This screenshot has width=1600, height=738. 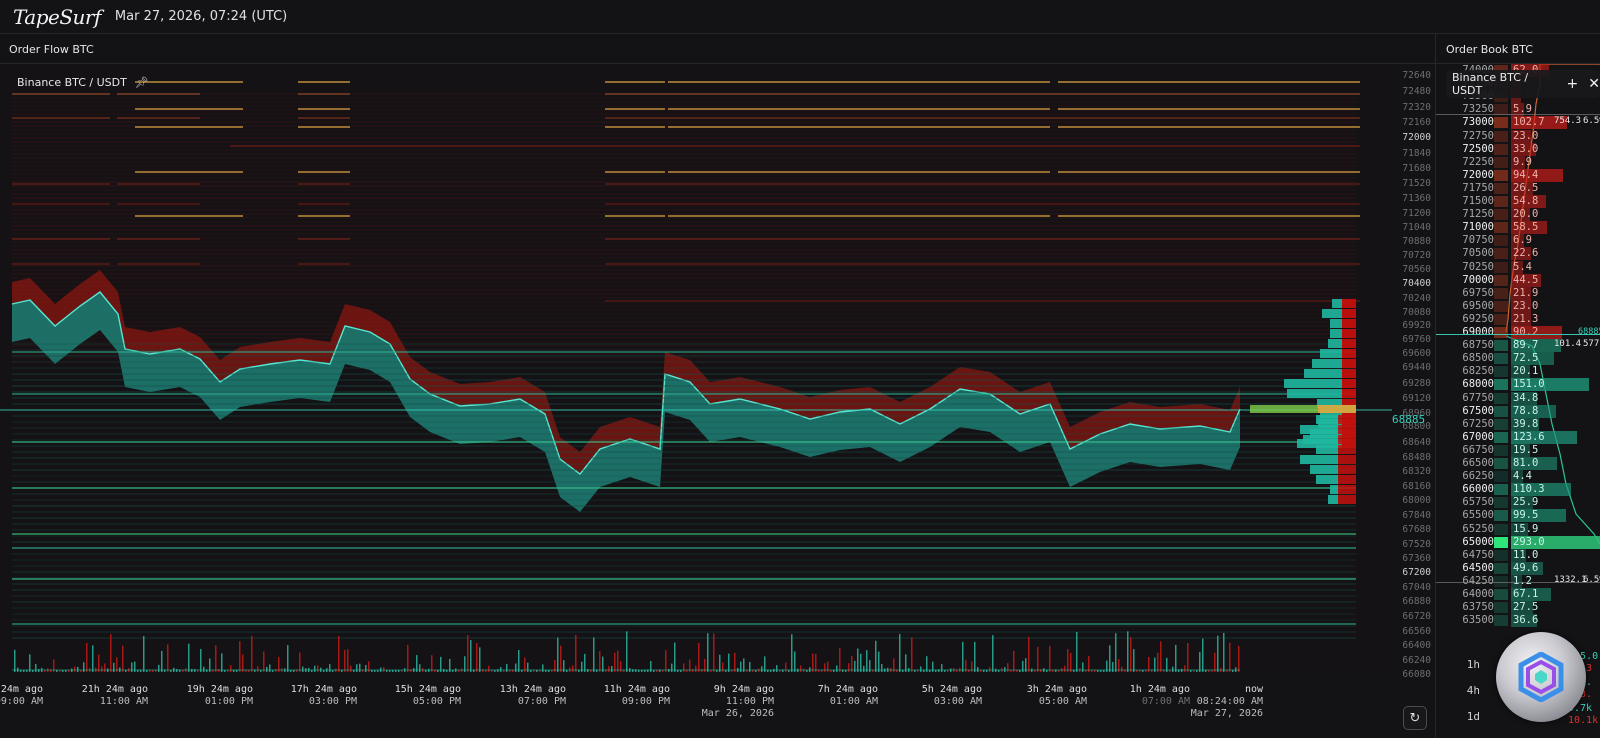 What do you see at coordinates (1473, 716) in the screenshot?
I see `timeframe-label: 1d` at bounding box center [1473, 716].